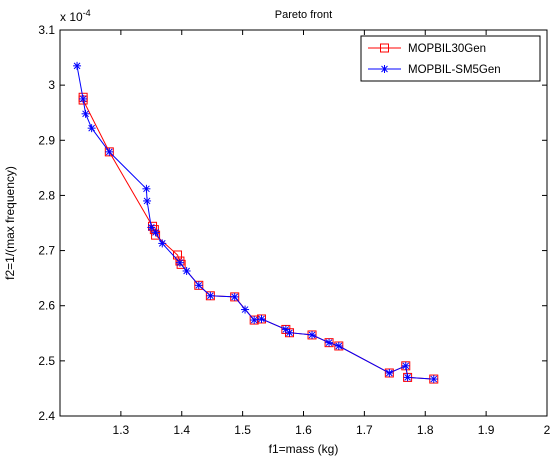 The height and width of the screenshot is (459, 552). Describe the element at coordinates (46, 306) in the screenshot. I see `y-tick-label: 2.6` at that location.